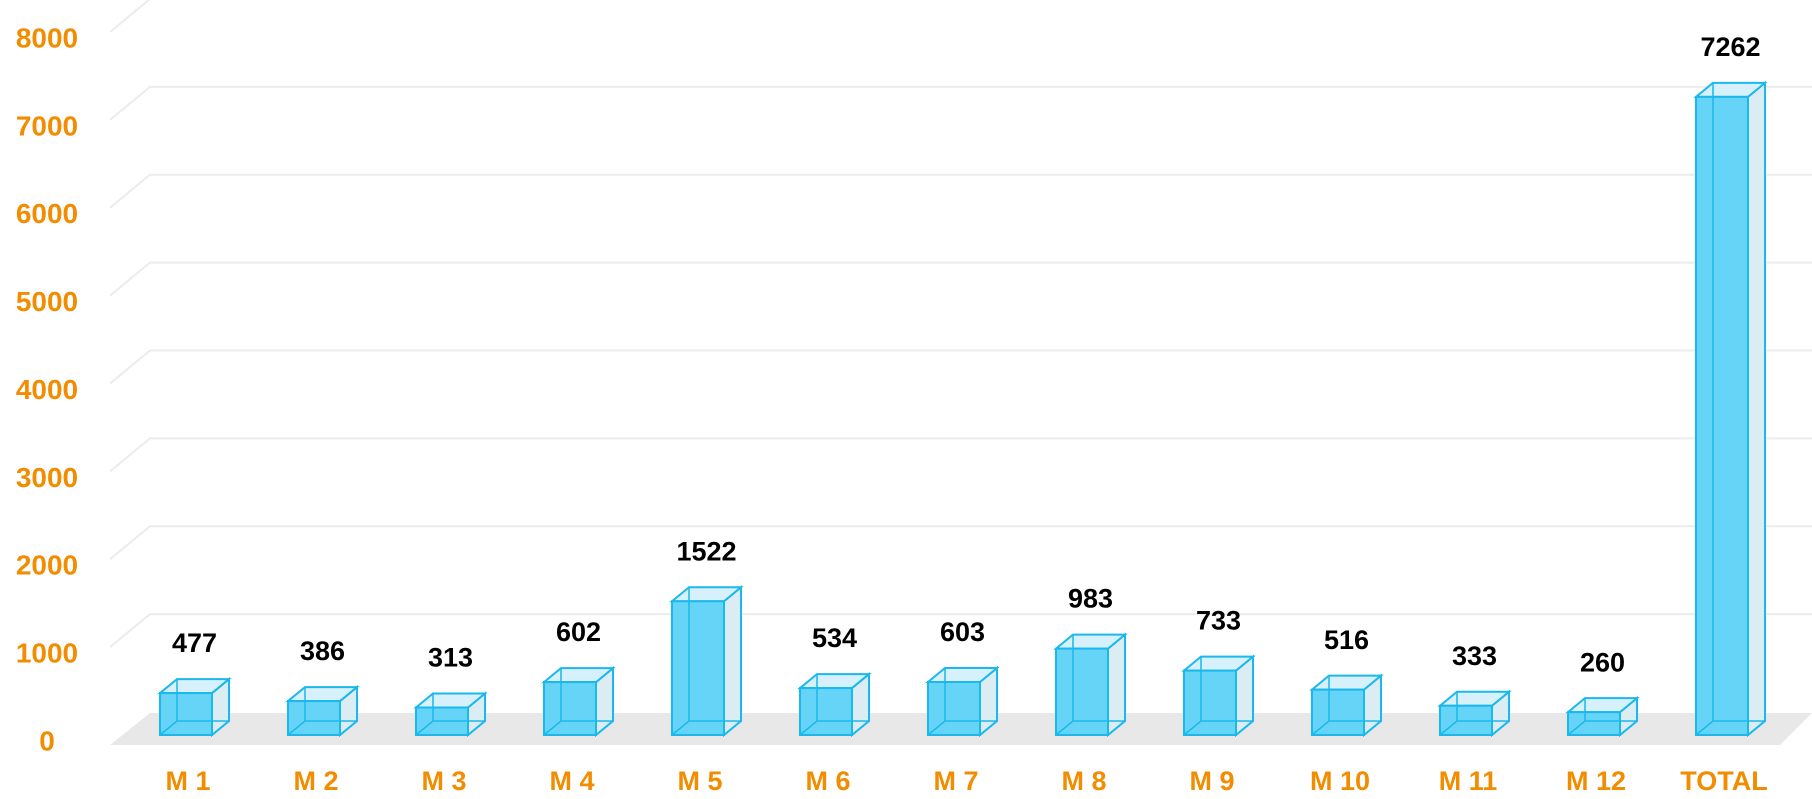 The width and height of the screenshot is (1812, 799). What do you see at coordinates (47, 565) in the screenshot?
I see `y-tick-label: 2000` at bounding box center [47, 565].